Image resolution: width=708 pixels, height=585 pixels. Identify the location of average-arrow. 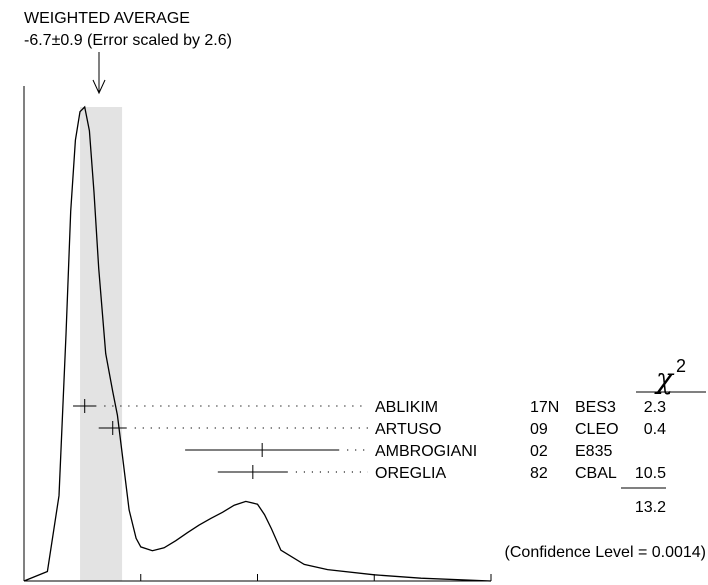
(99, 73).